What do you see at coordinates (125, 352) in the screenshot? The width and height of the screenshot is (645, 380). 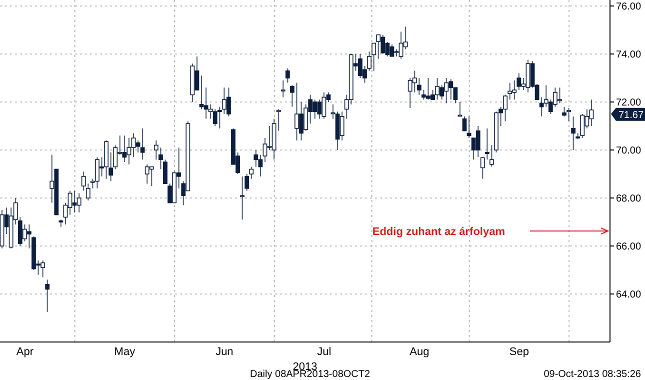 I see `x-tick-label: May` at bounding box center [125, 352].